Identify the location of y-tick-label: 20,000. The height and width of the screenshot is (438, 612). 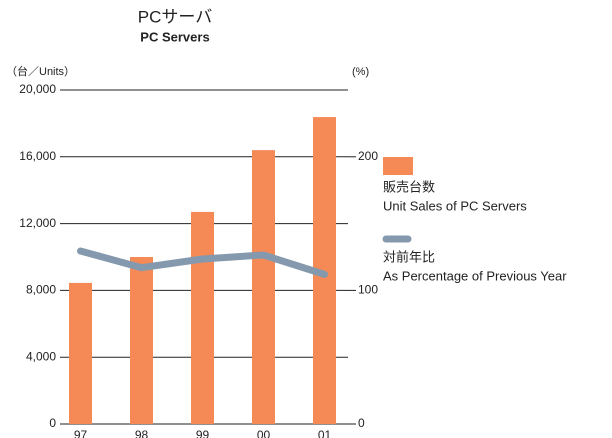
(37, 89).